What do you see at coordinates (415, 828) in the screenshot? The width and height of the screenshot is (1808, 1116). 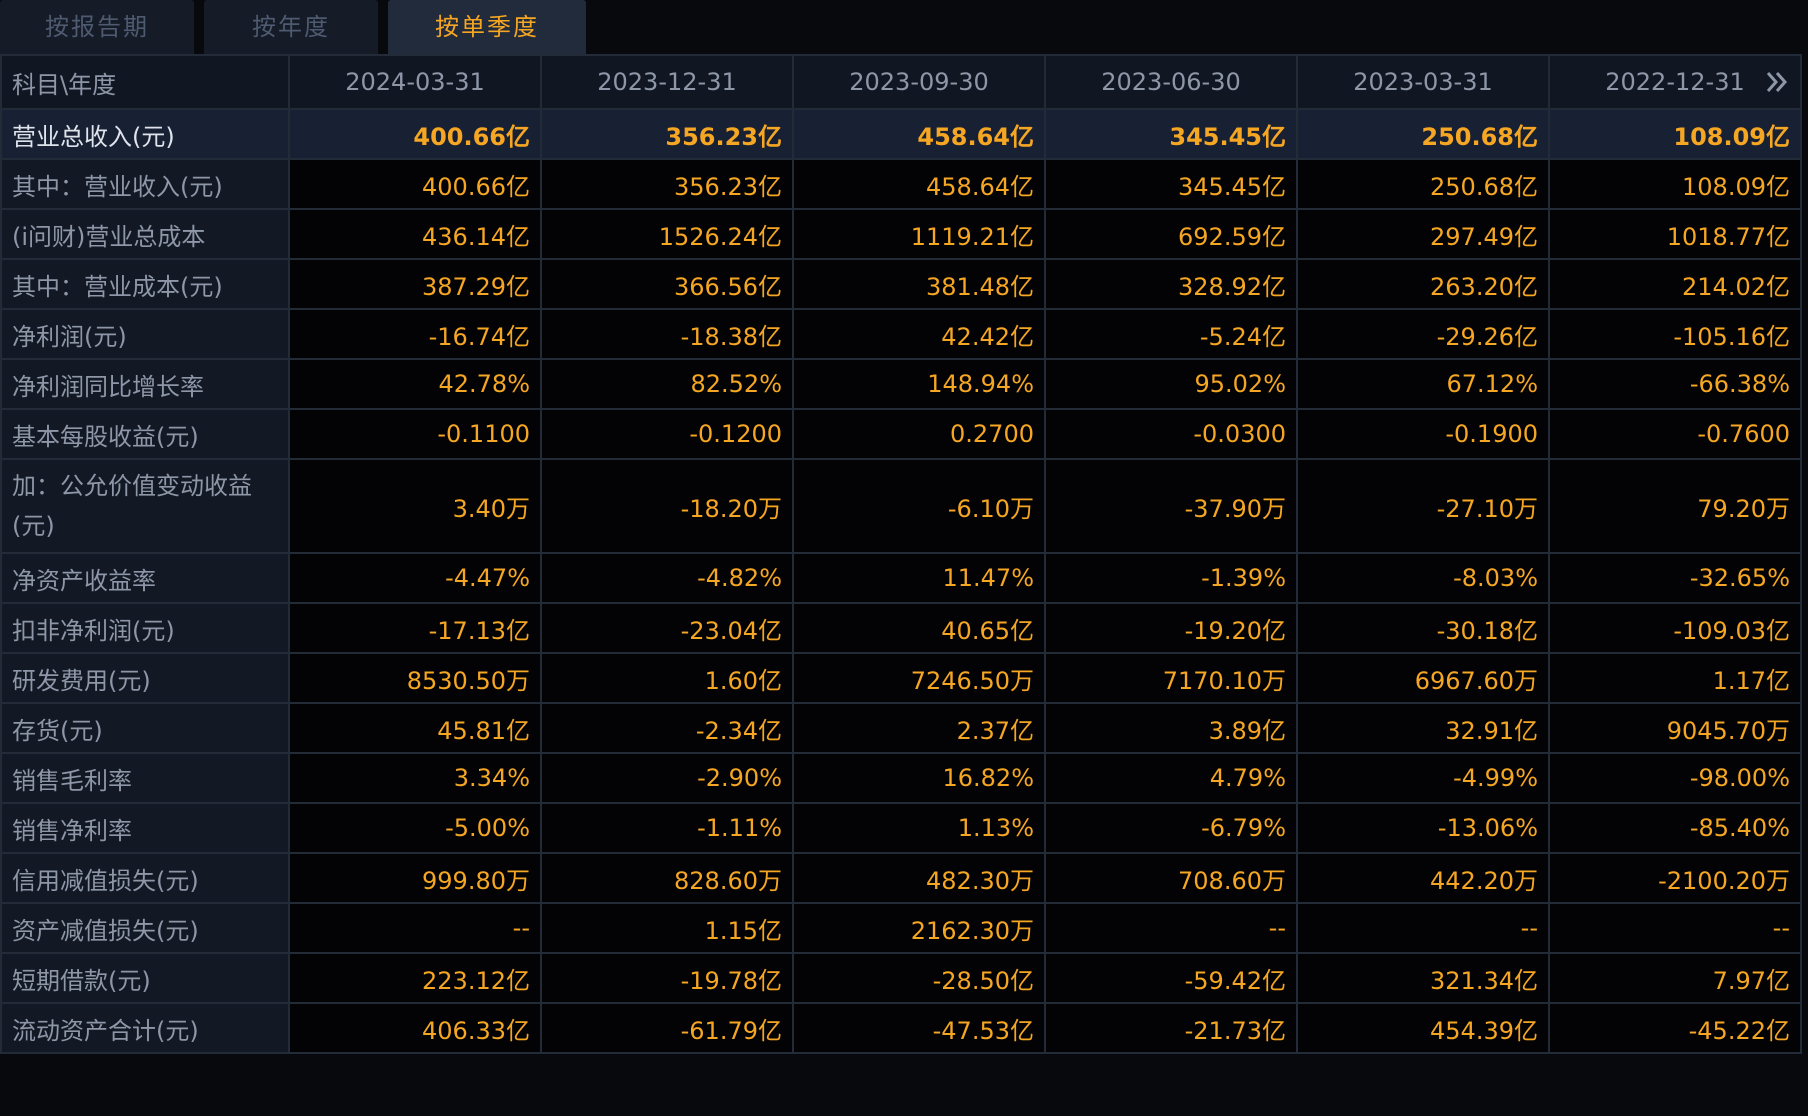 I see `value-cell: -5.00%` at bounding box center [415, 828].